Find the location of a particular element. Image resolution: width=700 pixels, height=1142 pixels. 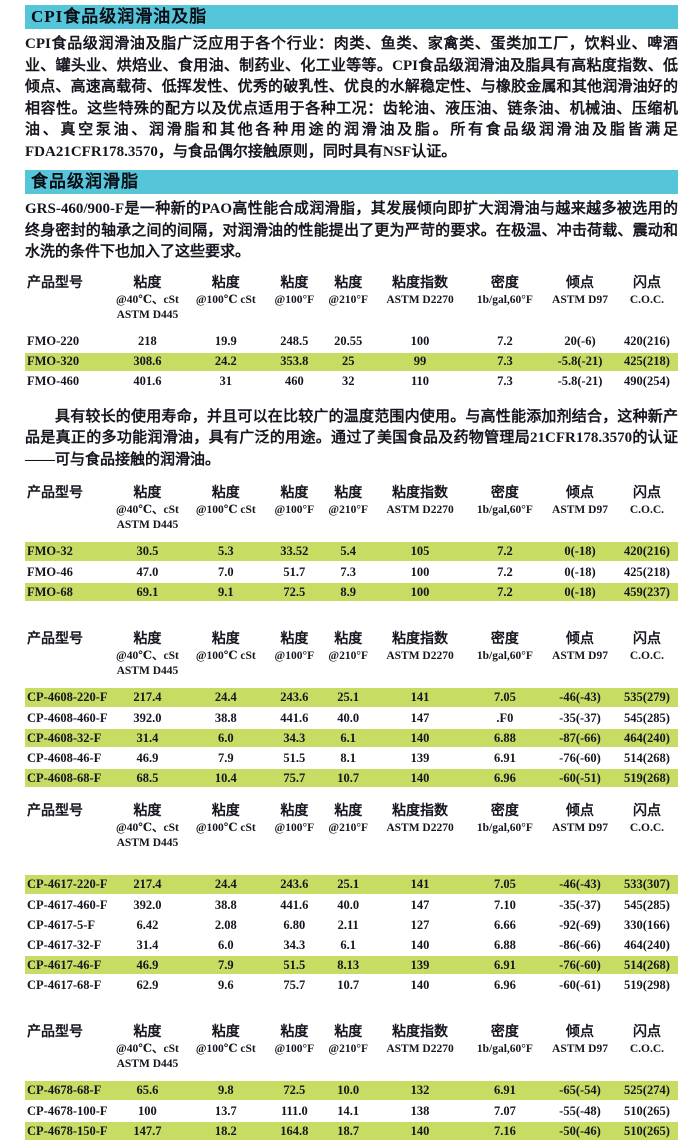

value-cell: 8.1 is located at coordinates (348, 757).